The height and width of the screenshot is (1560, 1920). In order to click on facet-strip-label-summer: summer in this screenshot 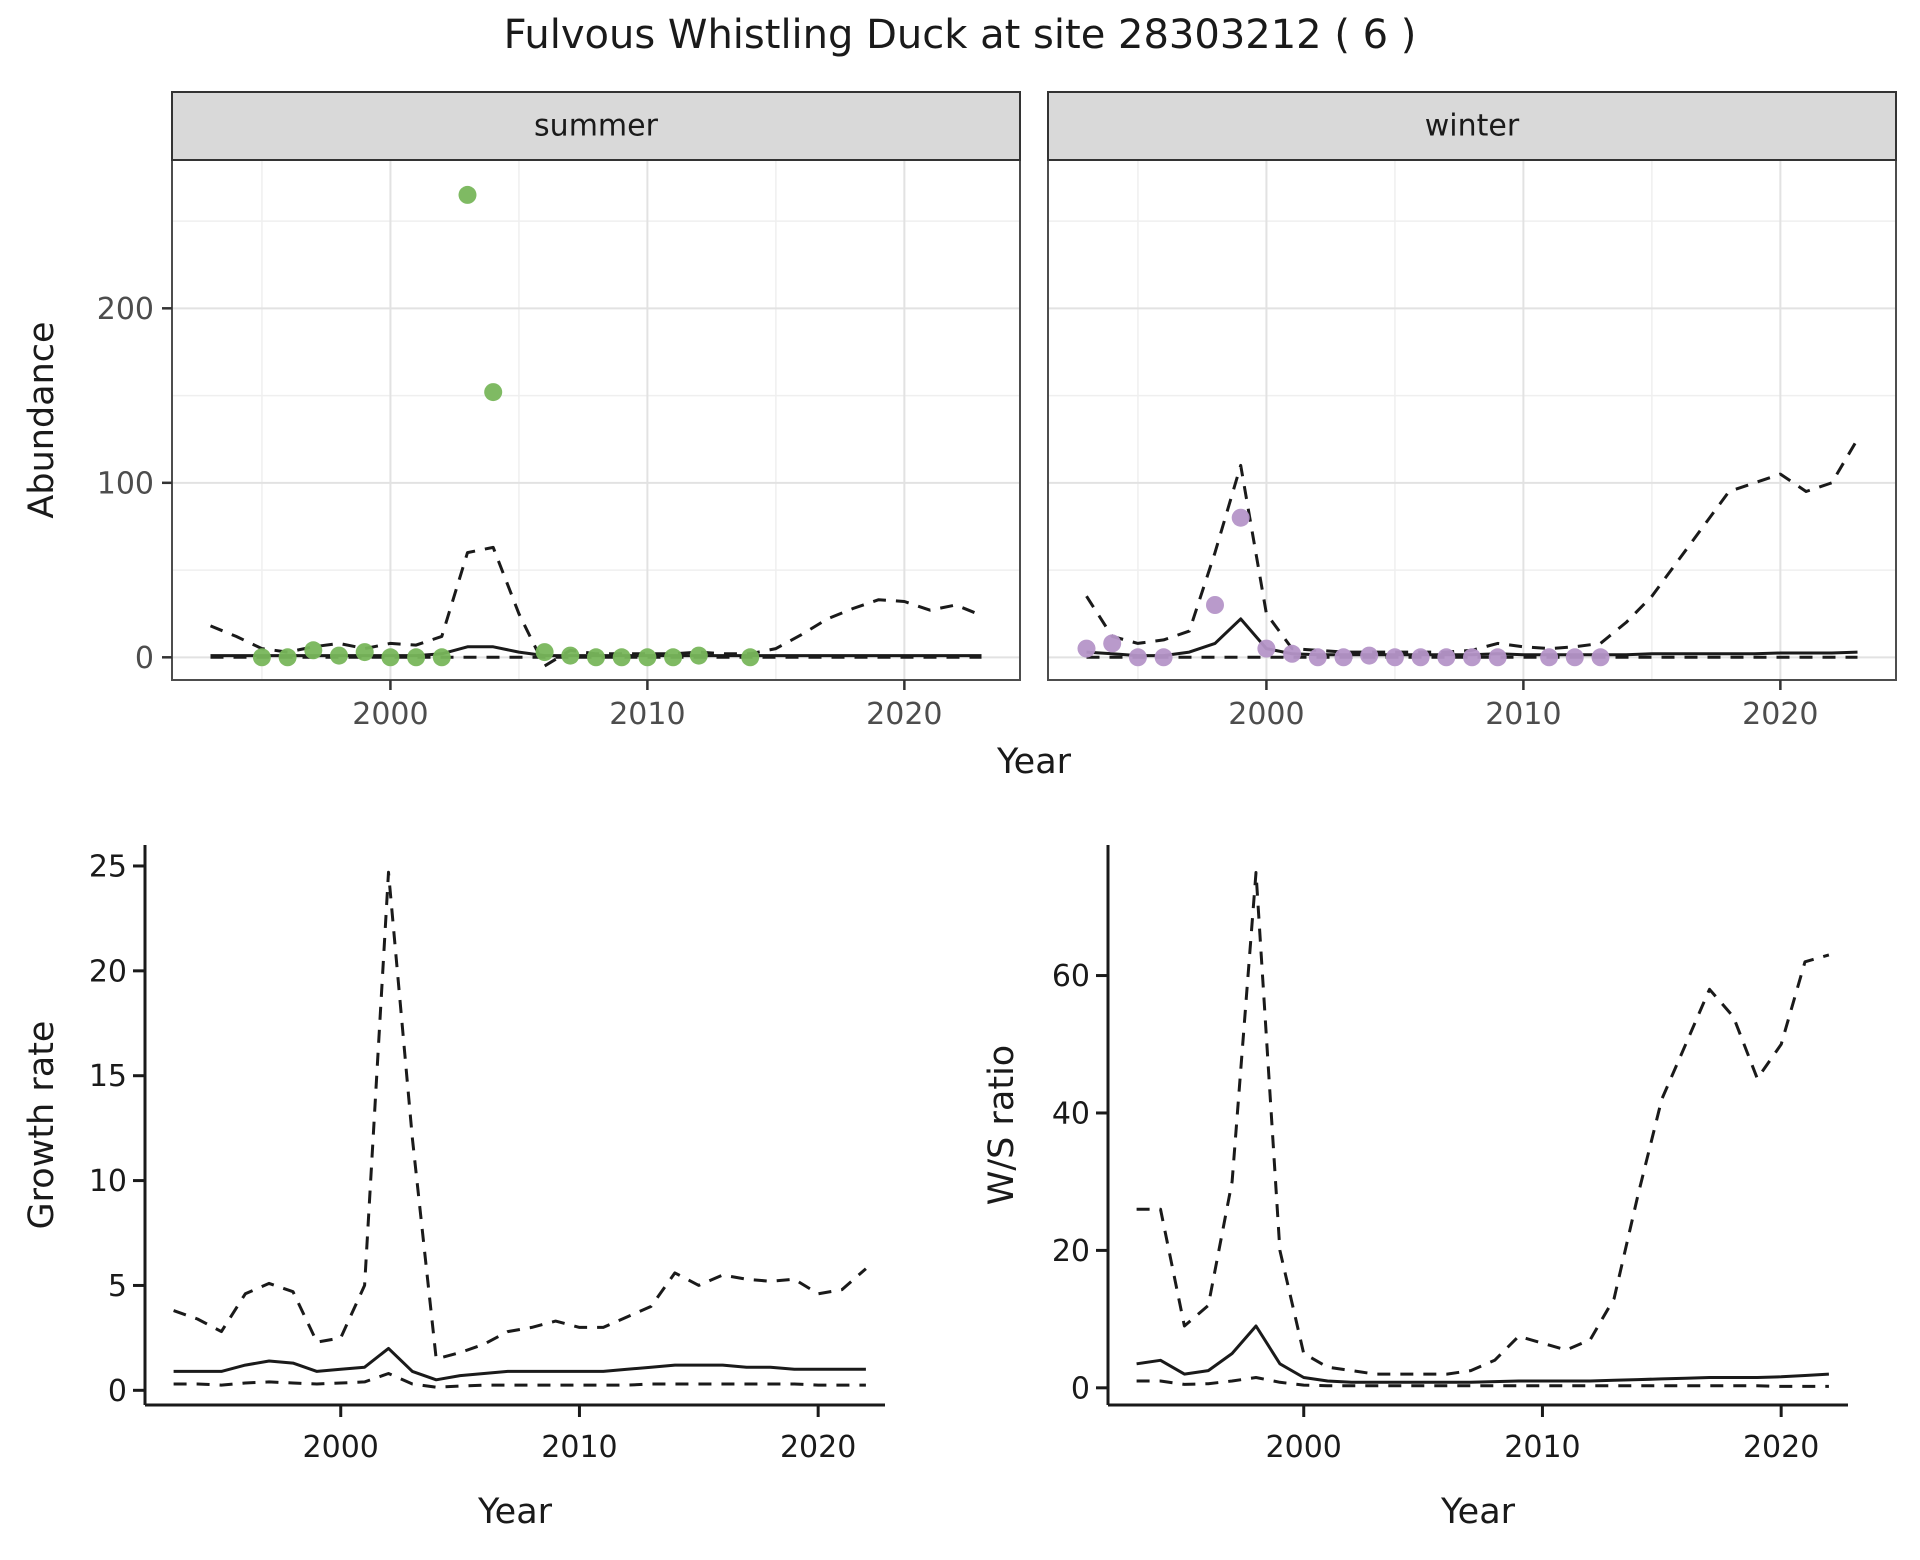, I will do `click(596, 126)`.